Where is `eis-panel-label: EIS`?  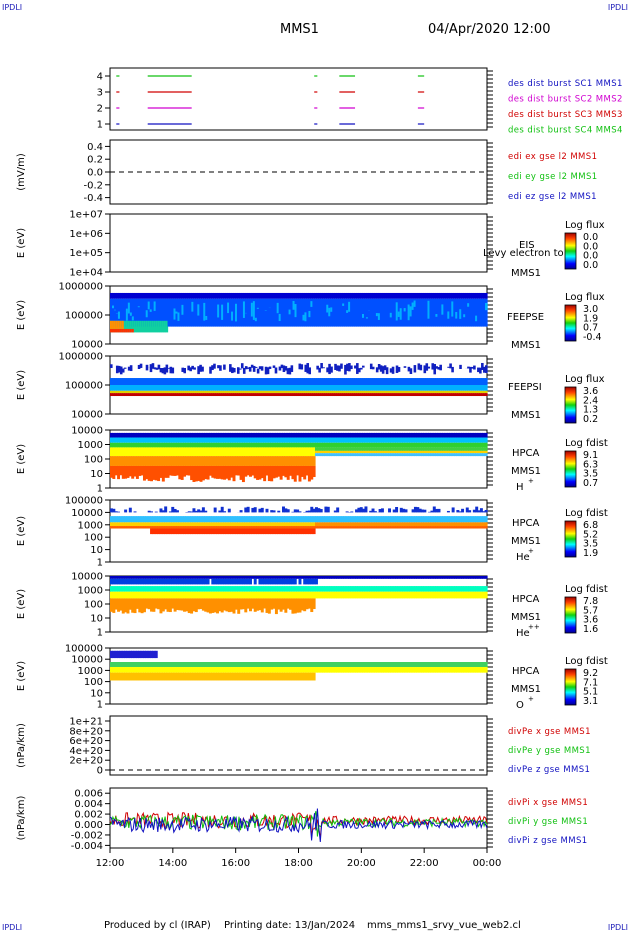 eis-panel-label: EIS is located at coordinates (527, 245).